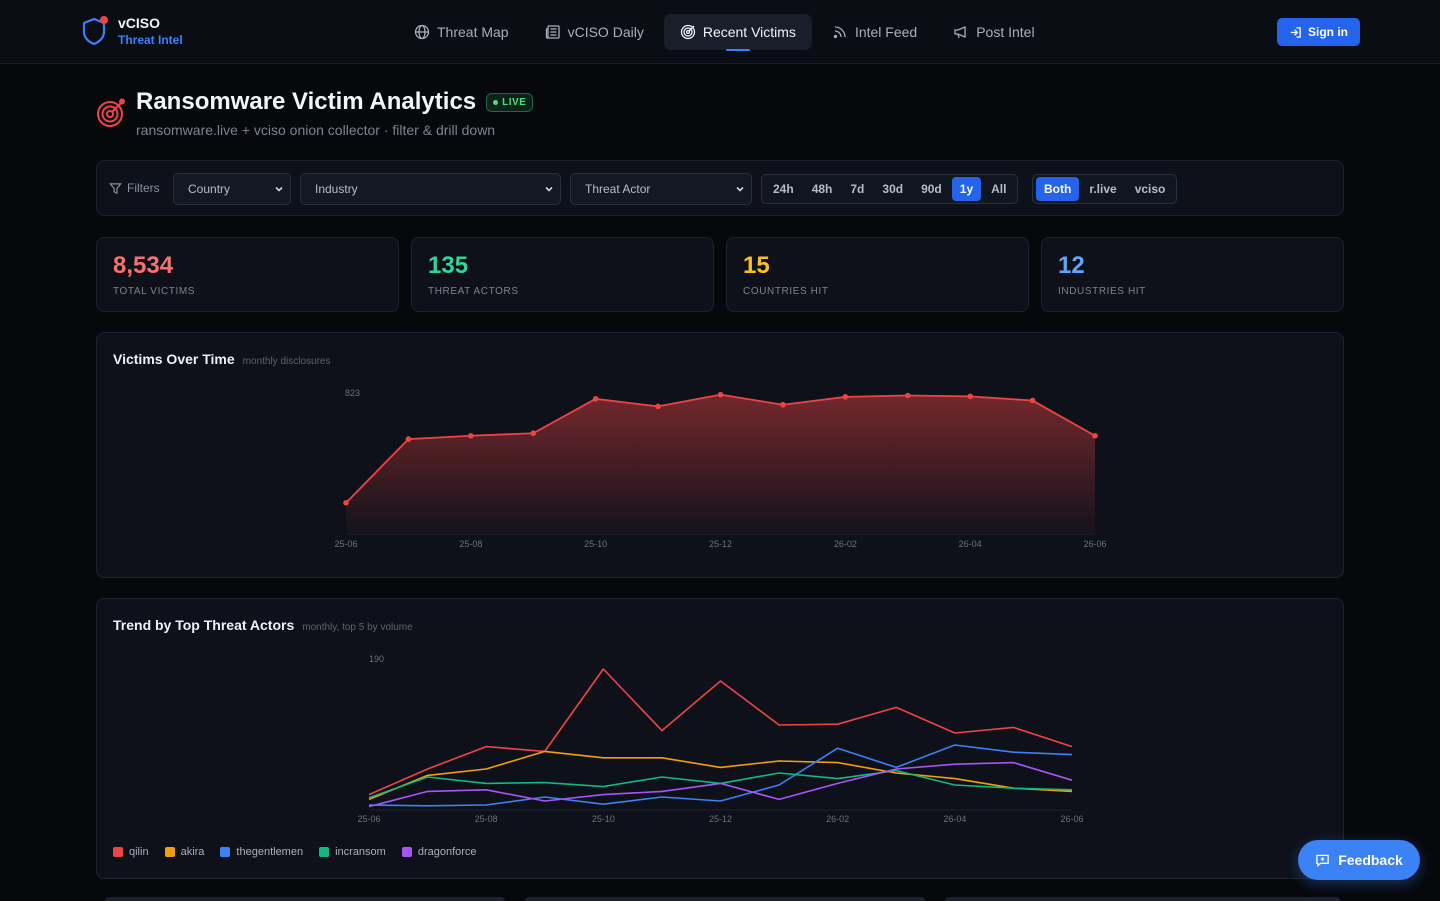 The height and width of the screenshot is (901, 1440). Describe the element at coordinates (1102, 291) in the screenshot. I see `stat-label: INDUSTRIES HIT` at that location.